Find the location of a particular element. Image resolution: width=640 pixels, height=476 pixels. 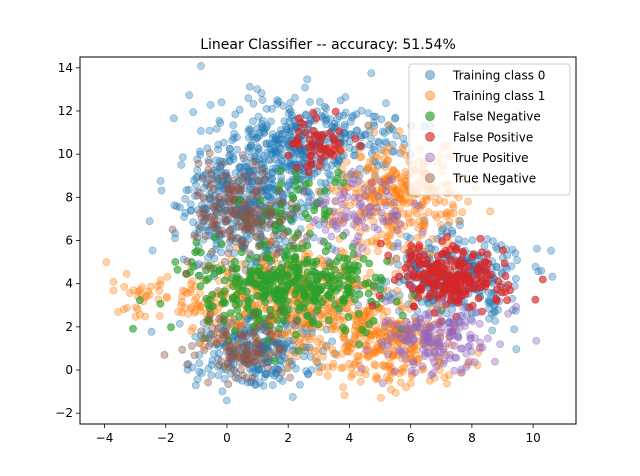

chart-title: Linear Classifier -- accuracy: 51.54% is located at coordinates (328, 45).